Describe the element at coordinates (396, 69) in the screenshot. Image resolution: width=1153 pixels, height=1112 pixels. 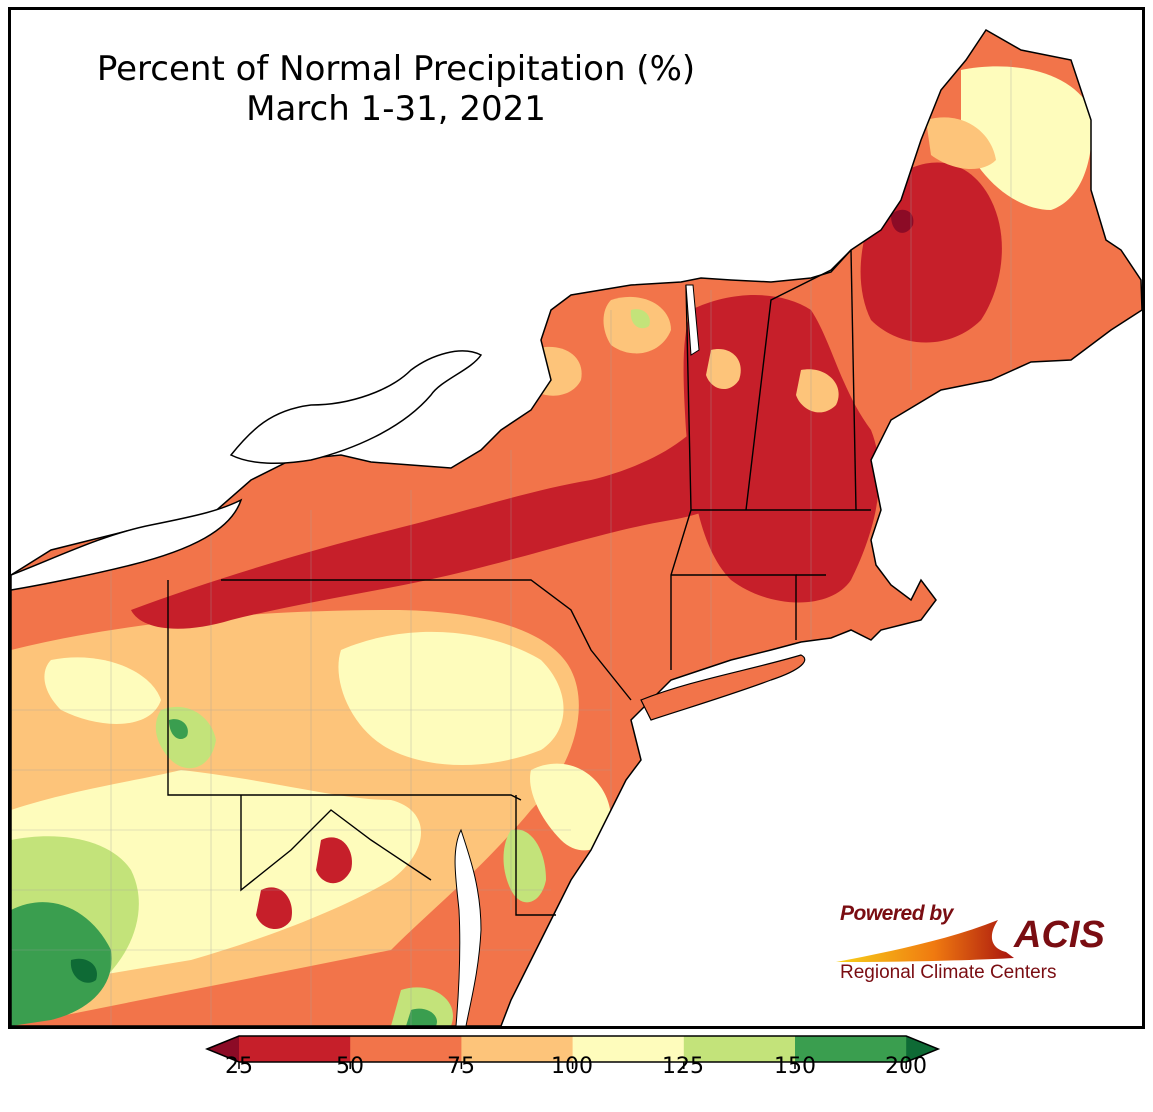
I see `map-title: Percent of Normal Precipitation (%)` at that location.